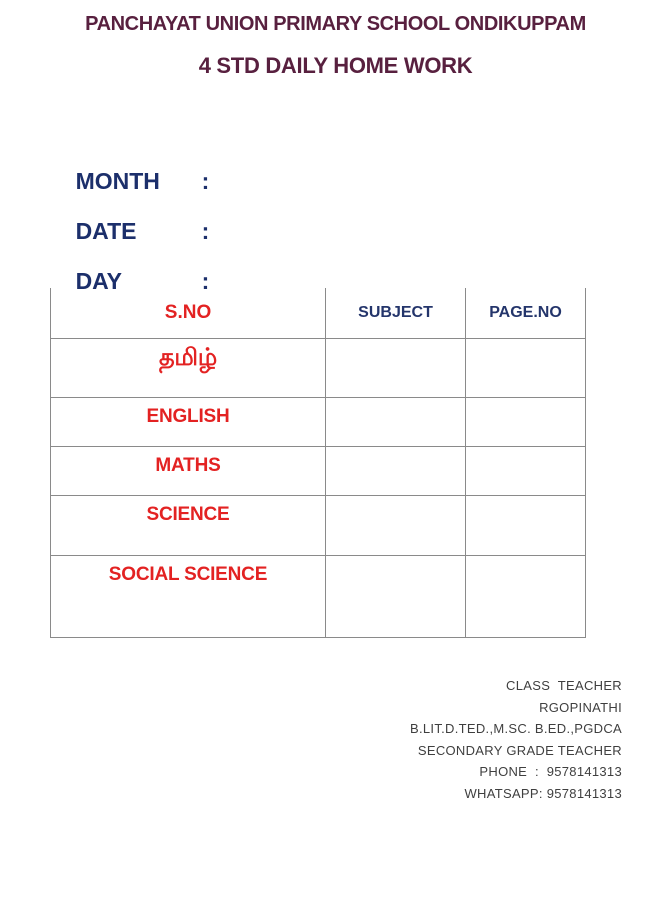 The width and height of the screenshot is (671, 900). Describe the element at coordinates (543, 793) in the screenshot. I see `whatsapp-number: WHATSAPP: 9578141313` at that location.